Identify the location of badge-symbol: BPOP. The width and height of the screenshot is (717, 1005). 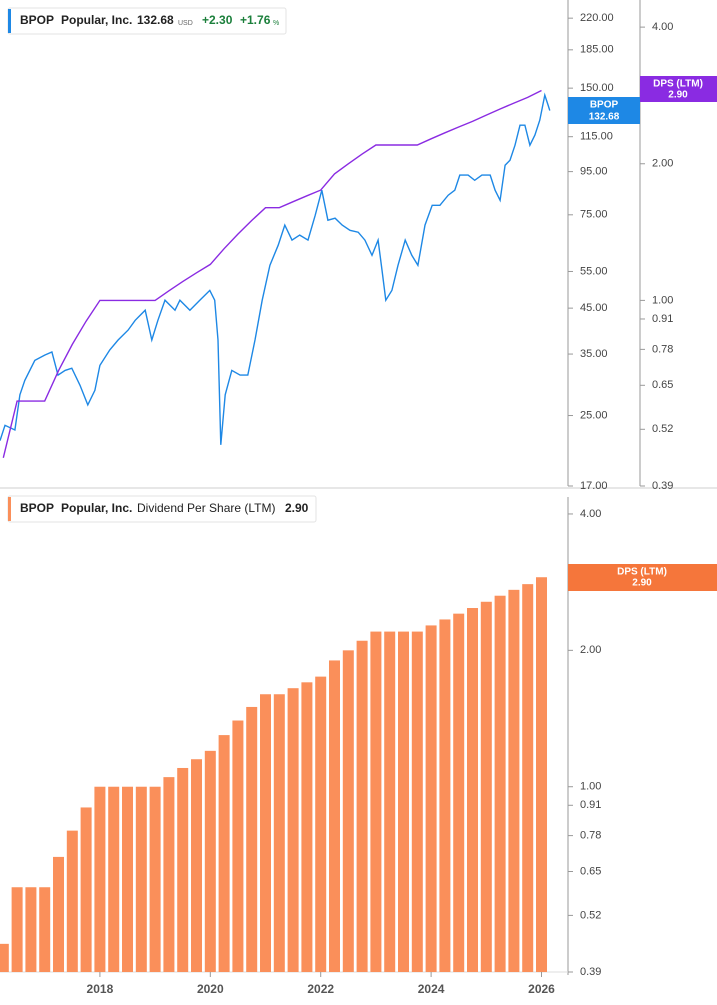
(604, 105).